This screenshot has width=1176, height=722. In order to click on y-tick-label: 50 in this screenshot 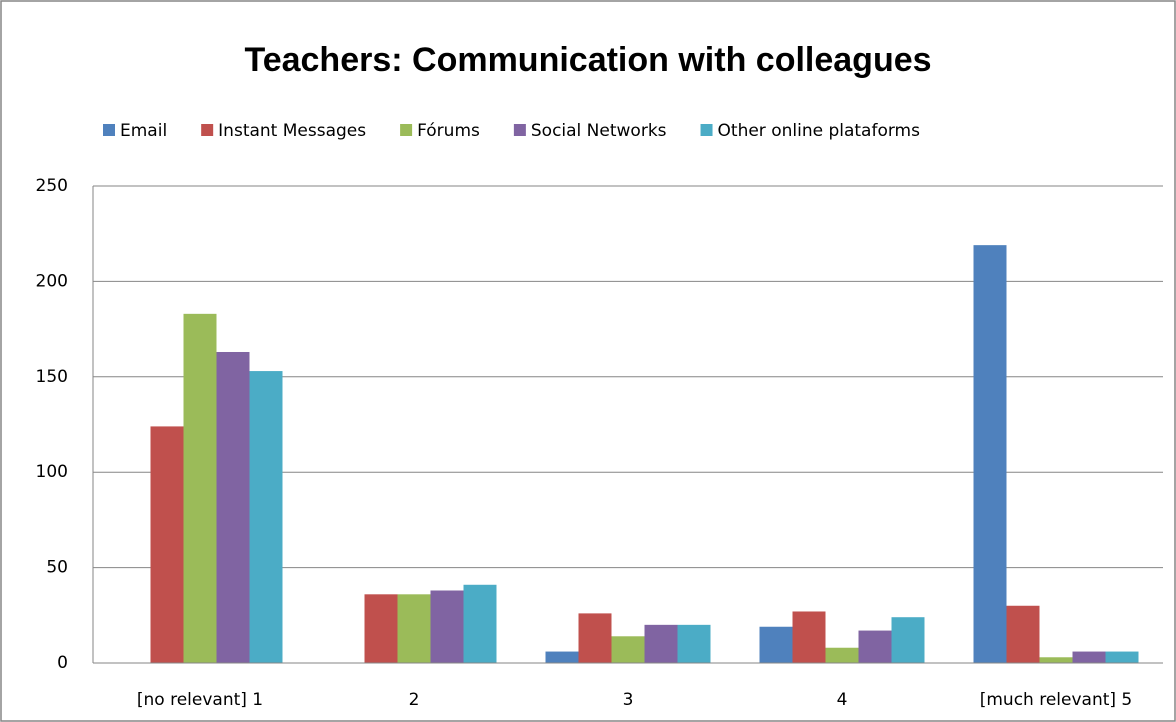, I will do `click(57, 568)`.